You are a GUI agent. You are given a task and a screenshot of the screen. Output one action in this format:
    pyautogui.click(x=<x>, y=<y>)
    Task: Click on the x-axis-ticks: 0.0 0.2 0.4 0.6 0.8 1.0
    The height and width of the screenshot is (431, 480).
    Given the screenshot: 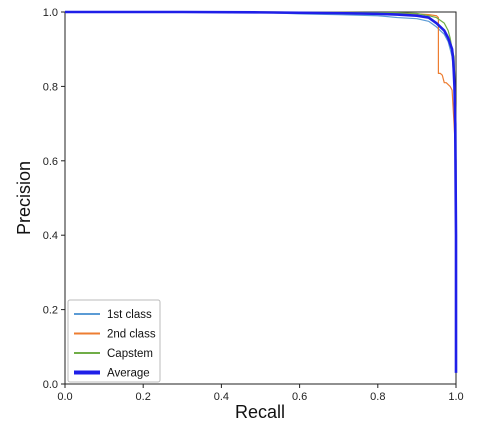 What is the action you would take?
    pyautogui.click(x=260, y=393)
    